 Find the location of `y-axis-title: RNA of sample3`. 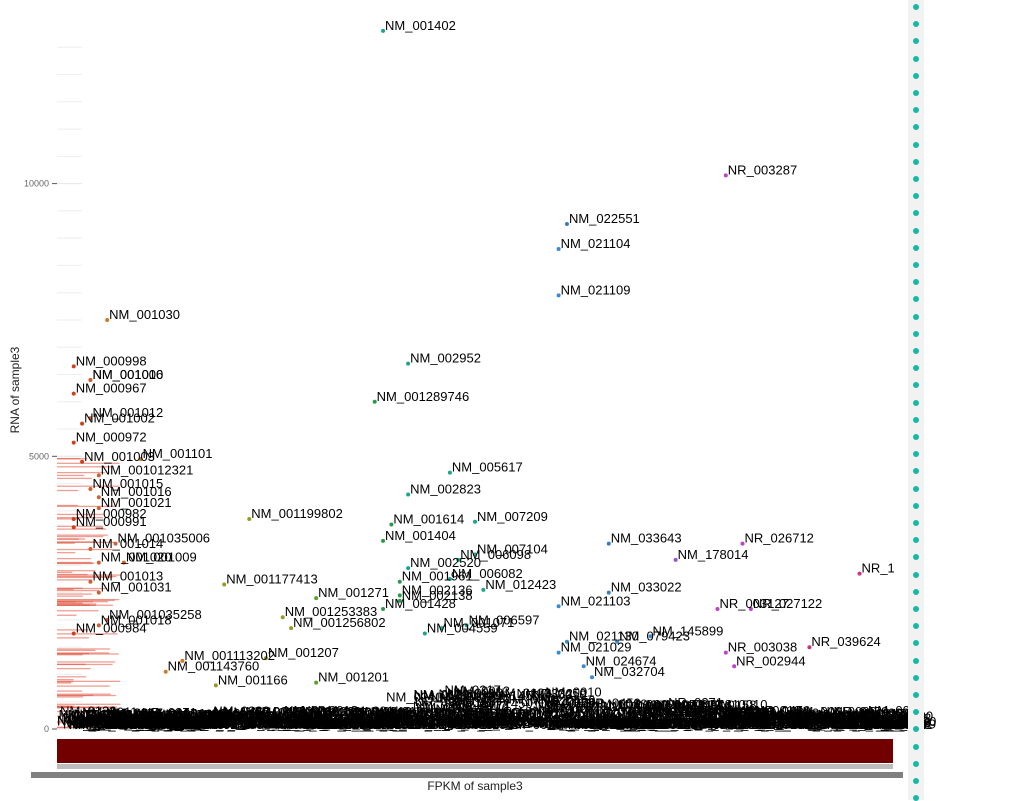

y-axis-title: RNA of sample3 is located at coordinates (15, 389).